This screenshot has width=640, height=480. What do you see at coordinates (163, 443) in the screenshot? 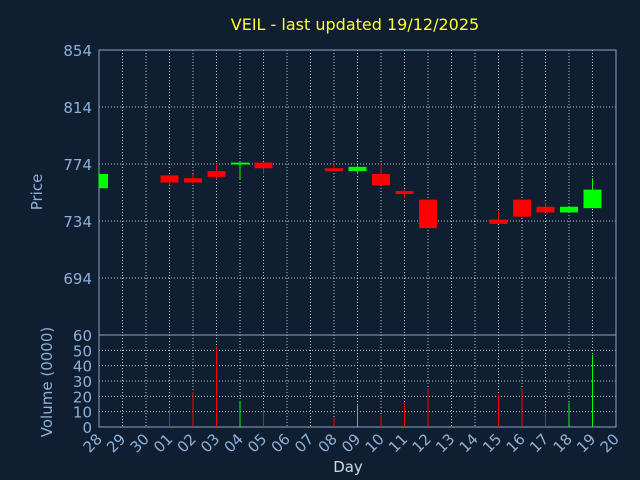
I see `day-tick-label: 01` at bounding box center [163, 443].